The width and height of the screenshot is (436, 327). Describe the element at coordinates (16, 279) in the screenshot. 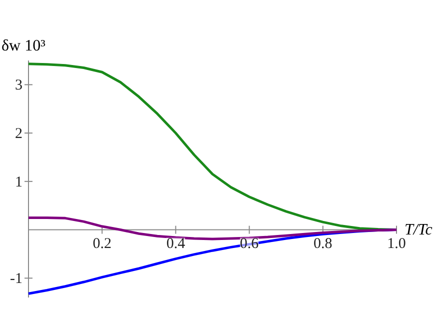

I see `y-tick-label: -1` at that location.